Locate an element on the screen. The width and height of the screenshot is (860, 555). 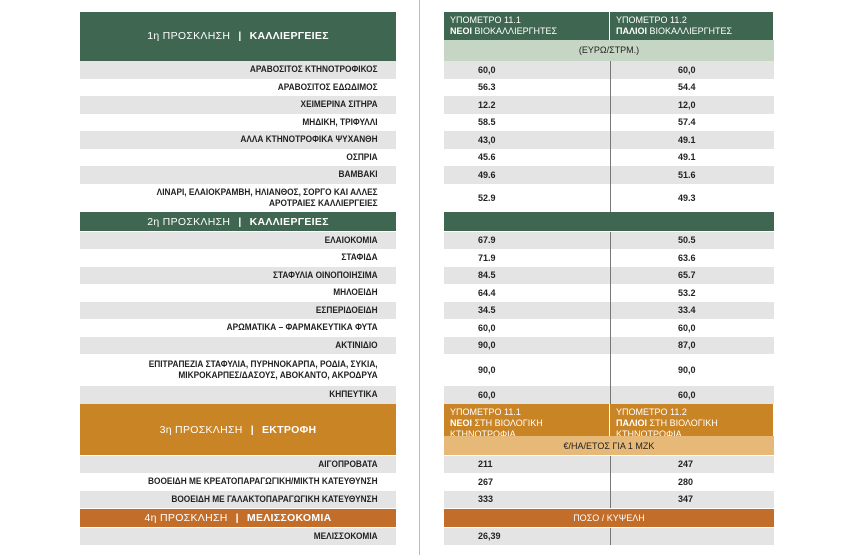
cell-value: 52.9 is located at coordinates (487, 198).